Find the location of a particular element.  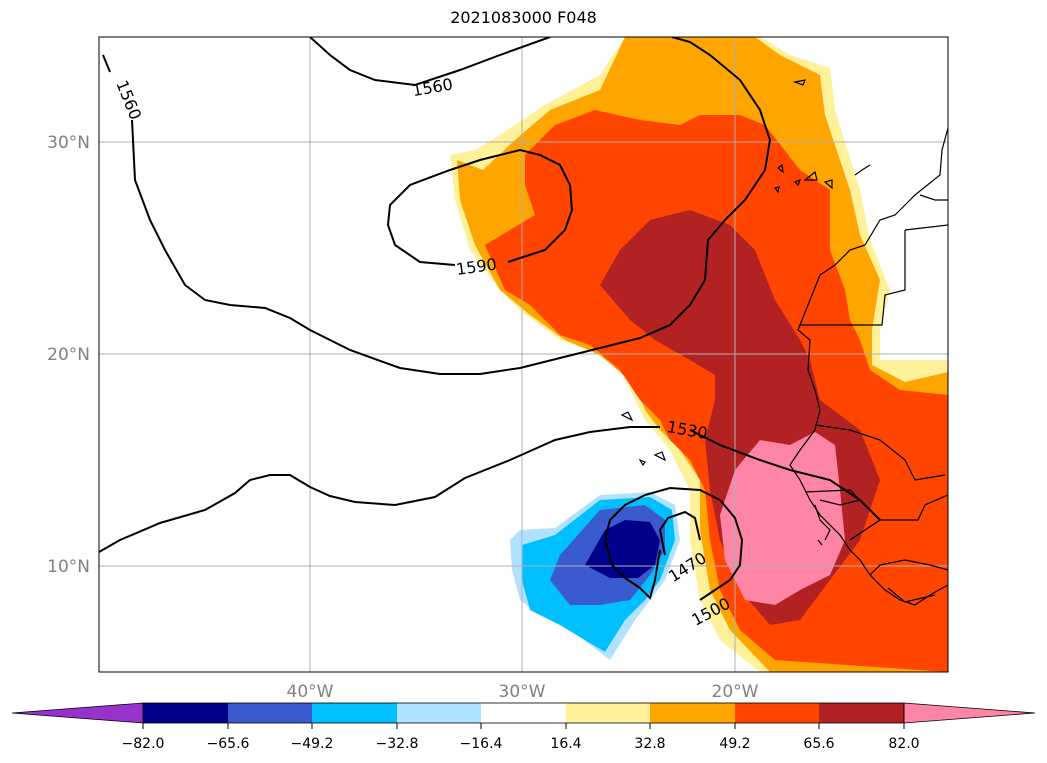

colorbar-tick-label: 49.2 is located at coordinates (734, 744).